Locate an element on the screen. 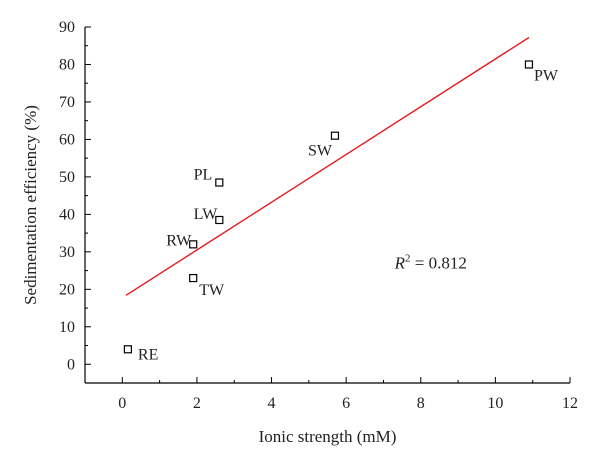 The width and height of the screenshot is (600, 471). data-point-label: RE is located at coordinates (148, 354).